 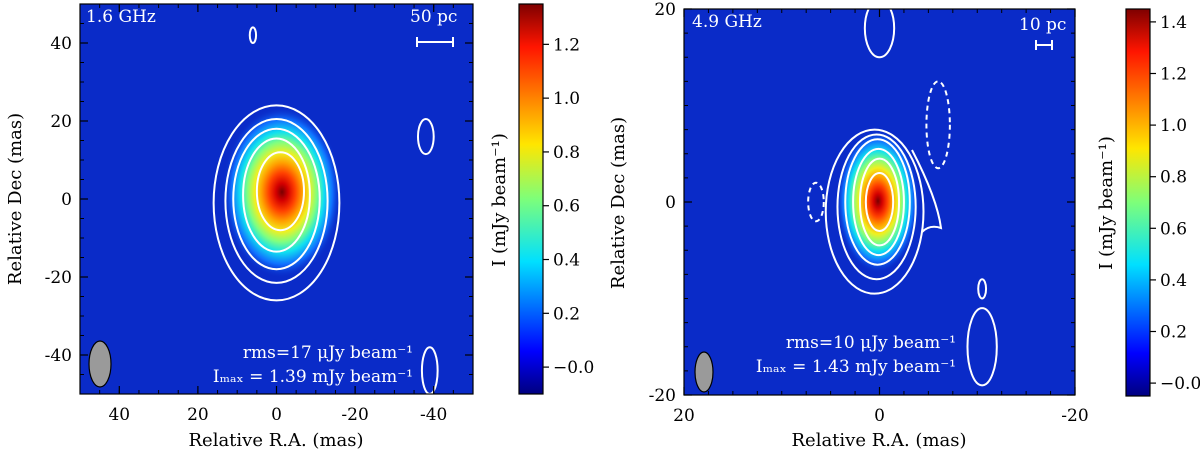 What do you see at coordinates (927, 191) in the screenshot?
I see `contour-jet-extension` at bounding box center [927, 191].